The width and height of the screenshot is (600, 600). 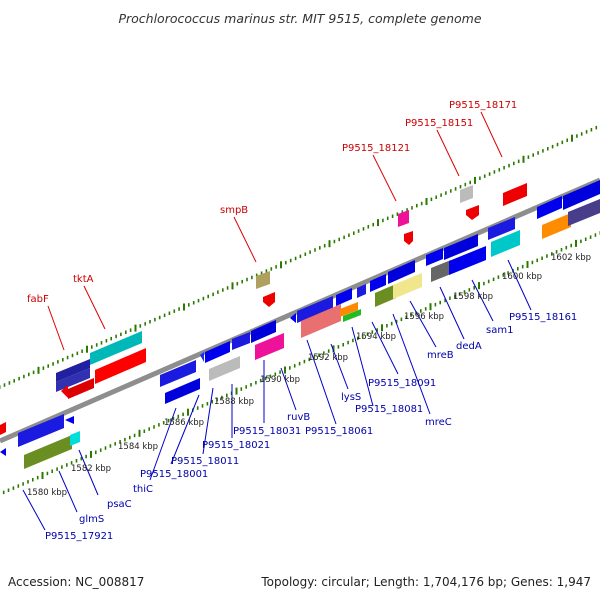 I want to click on gene-label-P9515_18121: P9515_18121, so click(x=376, y=148).